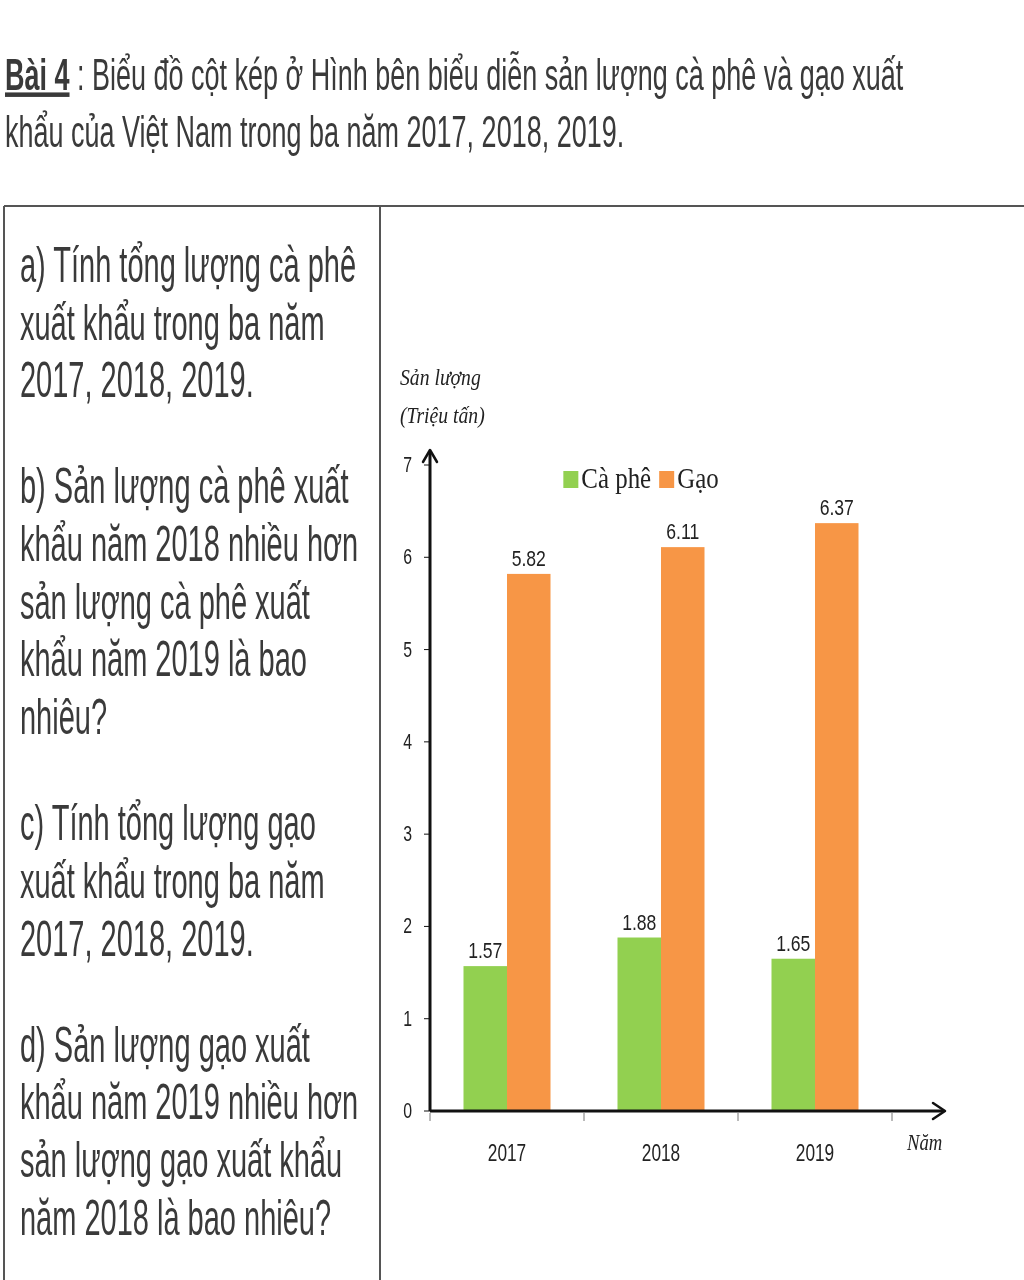 The height and width of the screenshot is (1280, 1024). What do you see at coordinates (188, 322) in the screenshot?
I see `text: a) Tính tổng lượng cà phê xuất khẩu trong ba năm 2017, 2018, 2019.` at bounding box center [188, 322].